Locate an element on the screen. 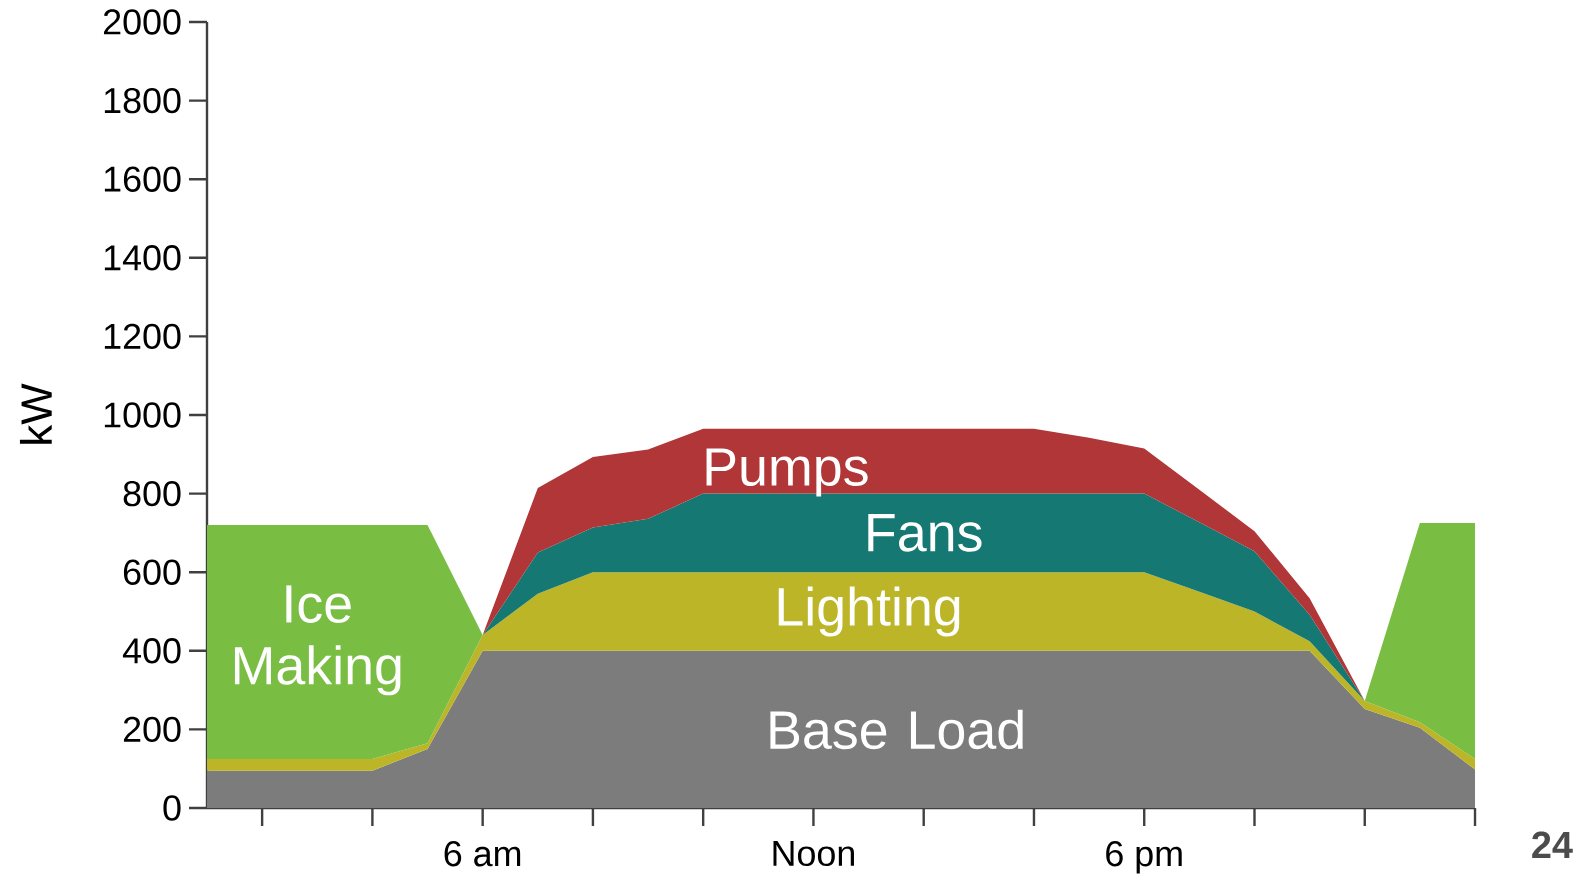 The width and height of the screenshot is (1590, 881). series-label: Pumps is located at coordinates (787, 472).